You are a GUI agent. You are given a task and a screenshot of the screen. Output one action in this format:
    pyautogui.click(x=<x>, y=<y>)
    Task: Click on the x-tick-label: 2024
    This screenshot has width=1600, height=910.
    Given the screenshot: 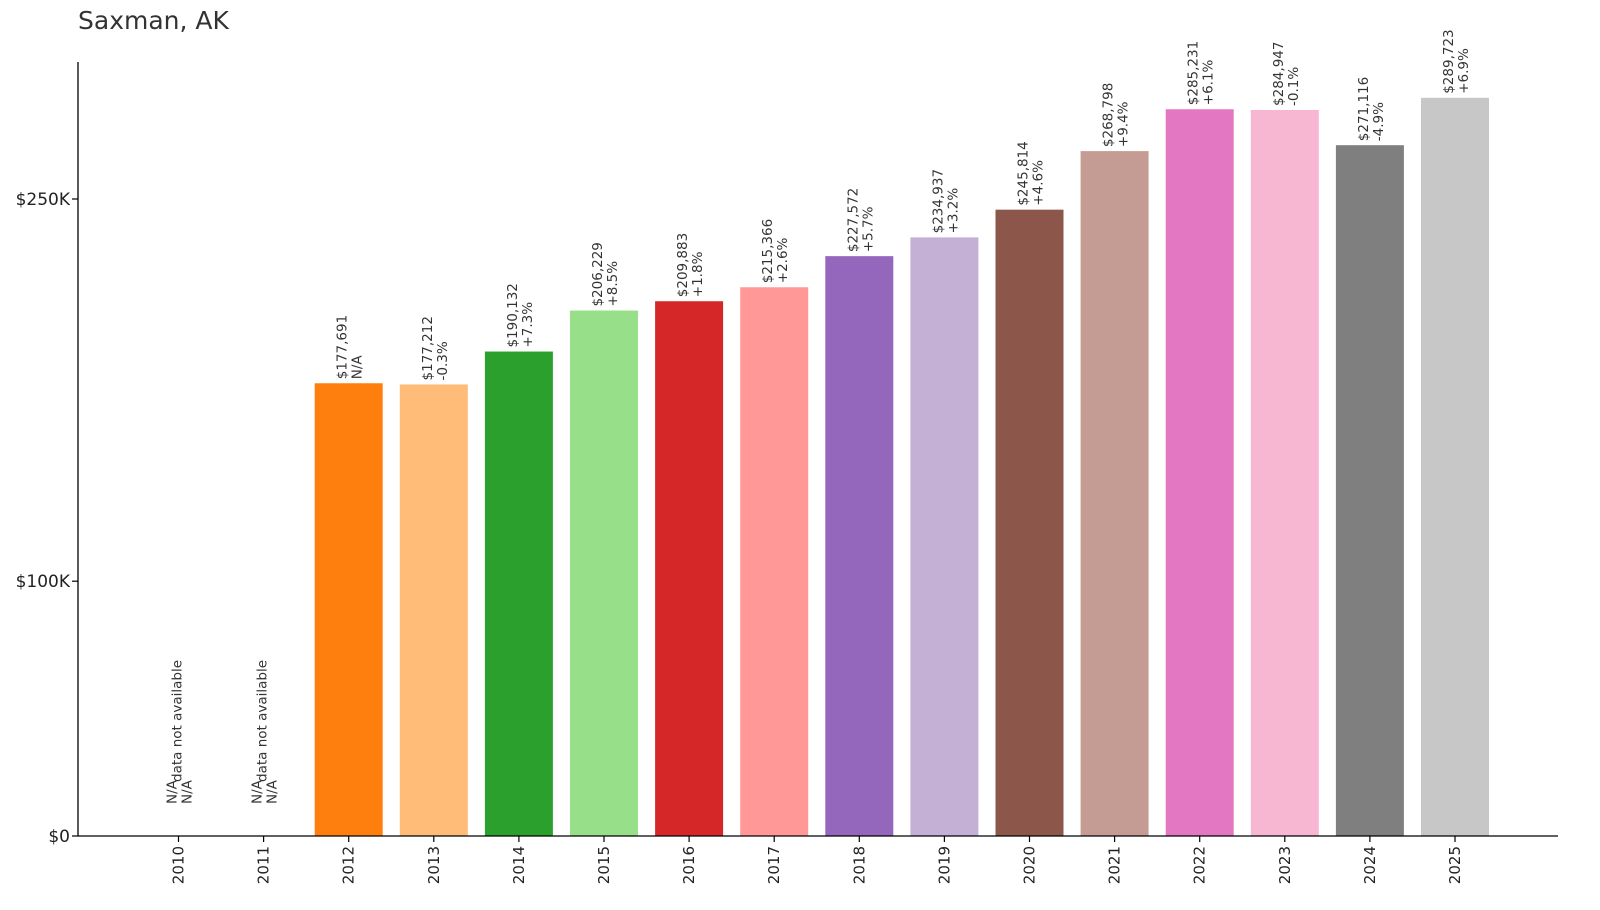 What is the action you would take?
    pyautogui.click(x=1370, y=865)
    